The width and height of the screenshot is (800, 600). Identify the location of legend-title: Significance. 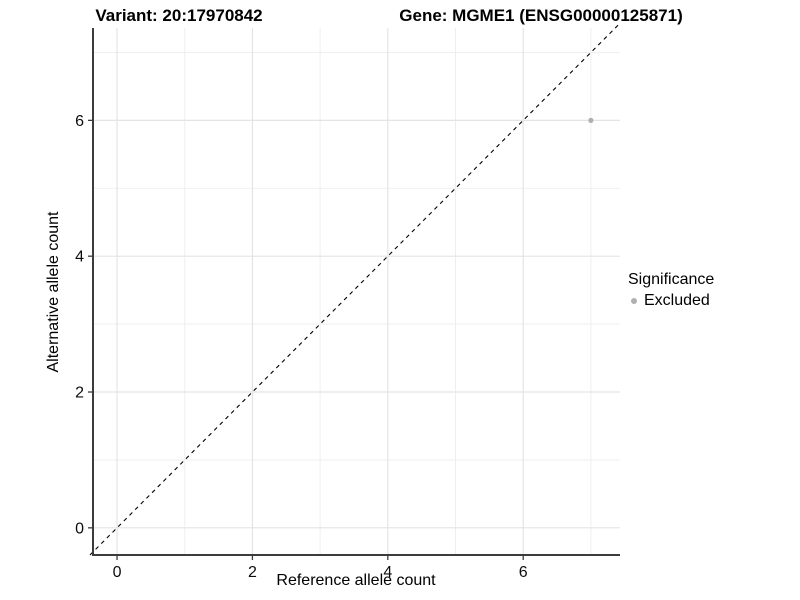
(671, 279).